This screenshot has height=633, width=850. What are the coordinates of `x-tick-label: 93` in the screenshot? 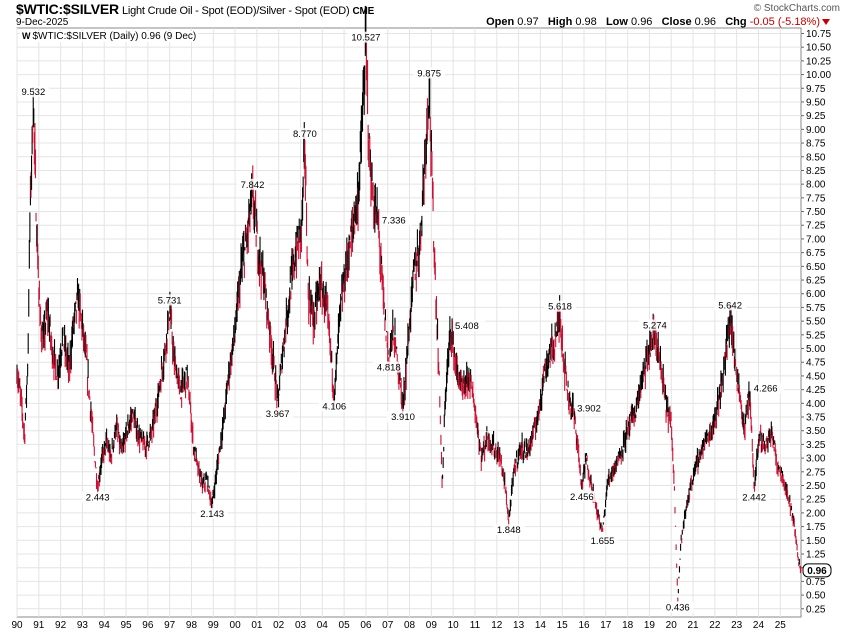 It's located at (83, 625).